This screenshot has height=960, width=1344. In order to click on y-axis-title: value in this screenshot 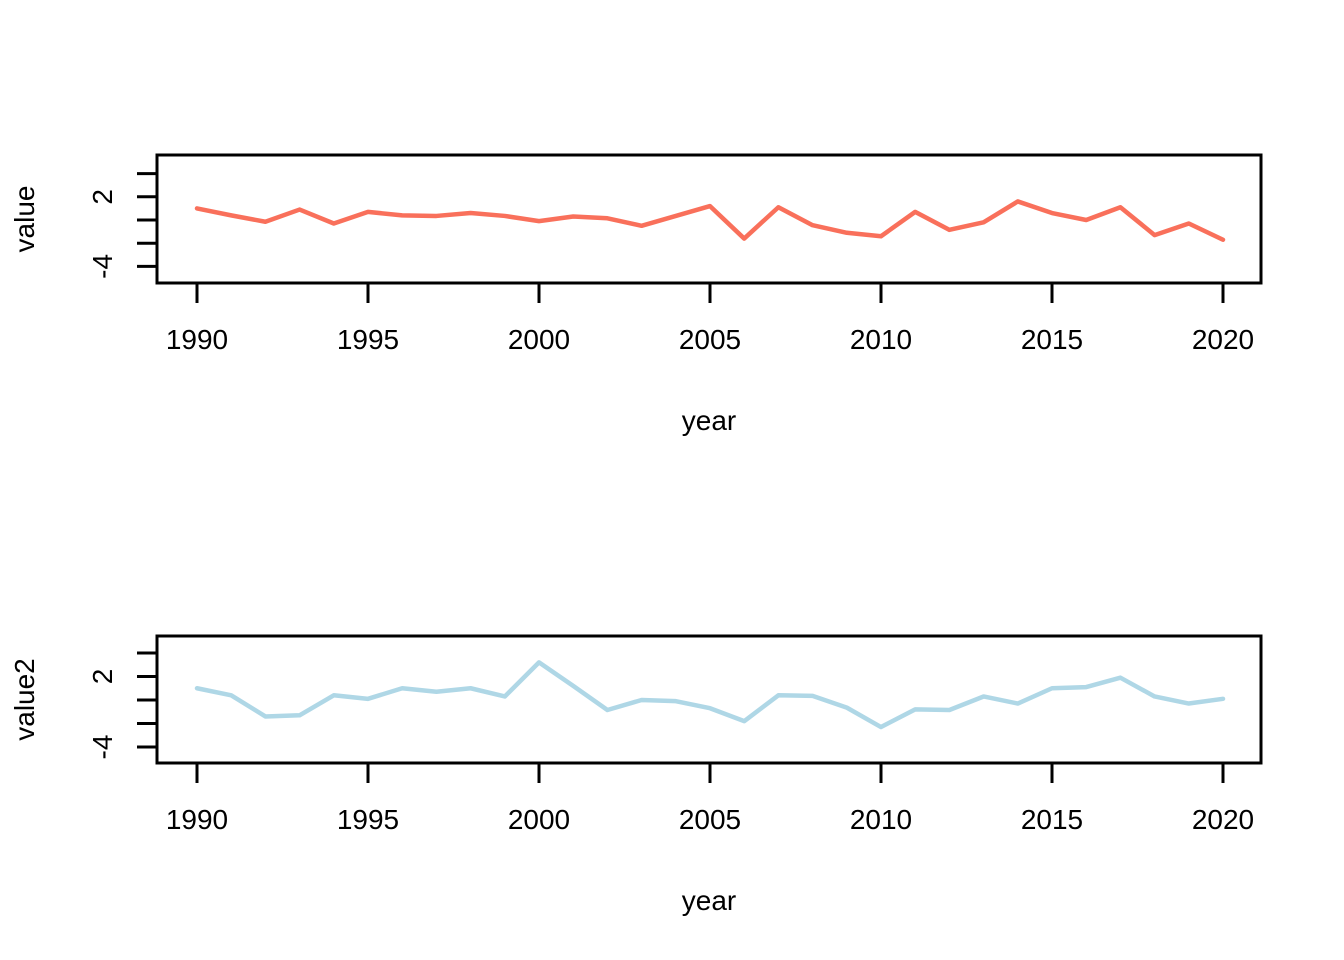, I will do `click(24, 219)`.